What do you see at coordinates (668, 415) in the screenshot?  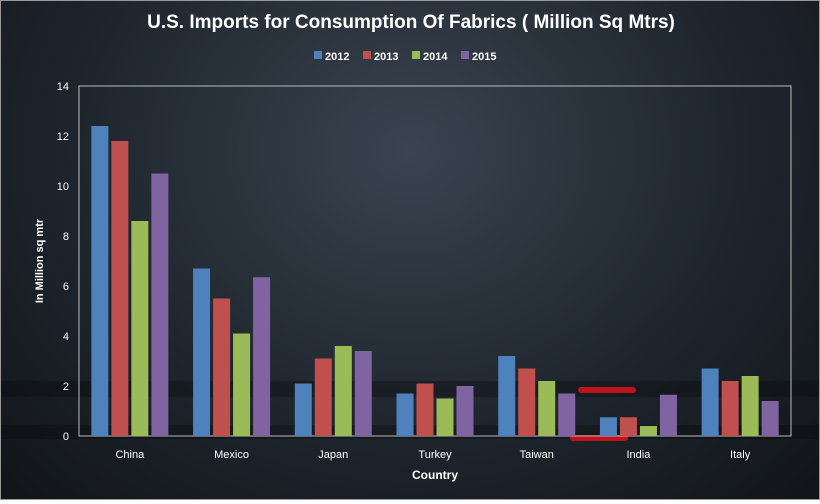 I see `bar-india-2015` at bounding box center [668, 415].